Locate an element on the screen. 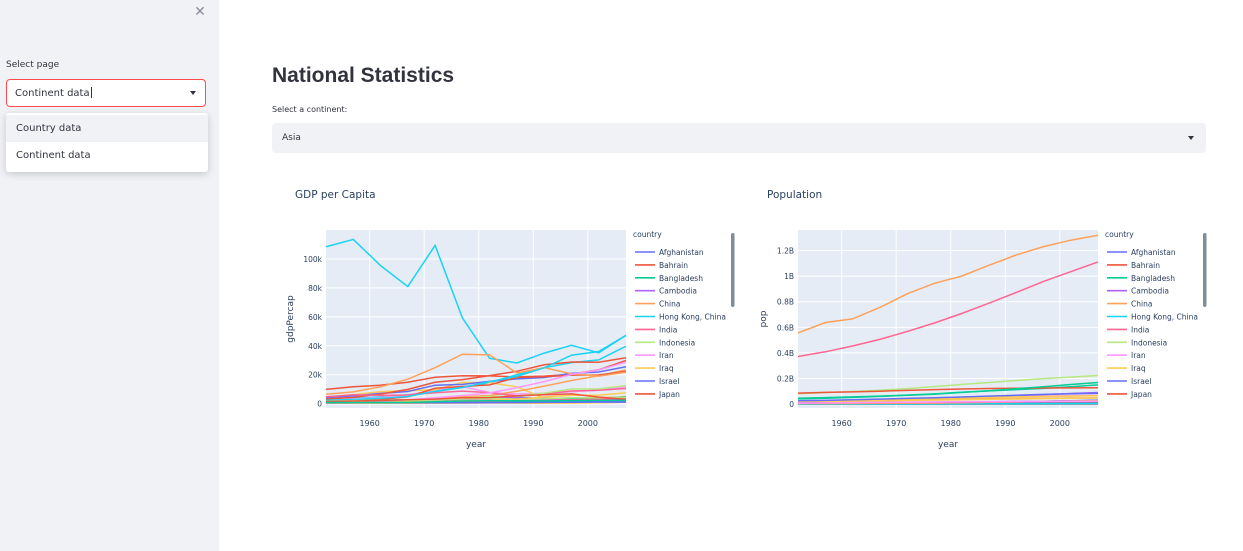 This screenshot has height=551, width=1243. y-tick-label: 80k is located at coordinates (315, 288).